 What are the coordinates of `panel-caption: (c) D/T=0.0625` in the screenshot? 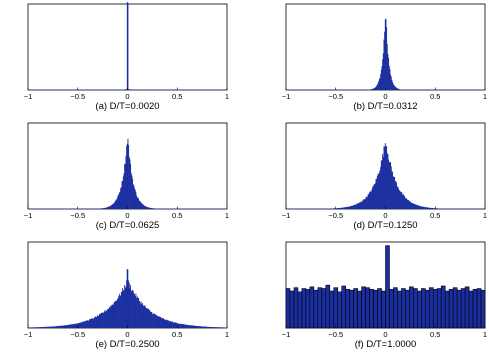 It's located at (128, 225).